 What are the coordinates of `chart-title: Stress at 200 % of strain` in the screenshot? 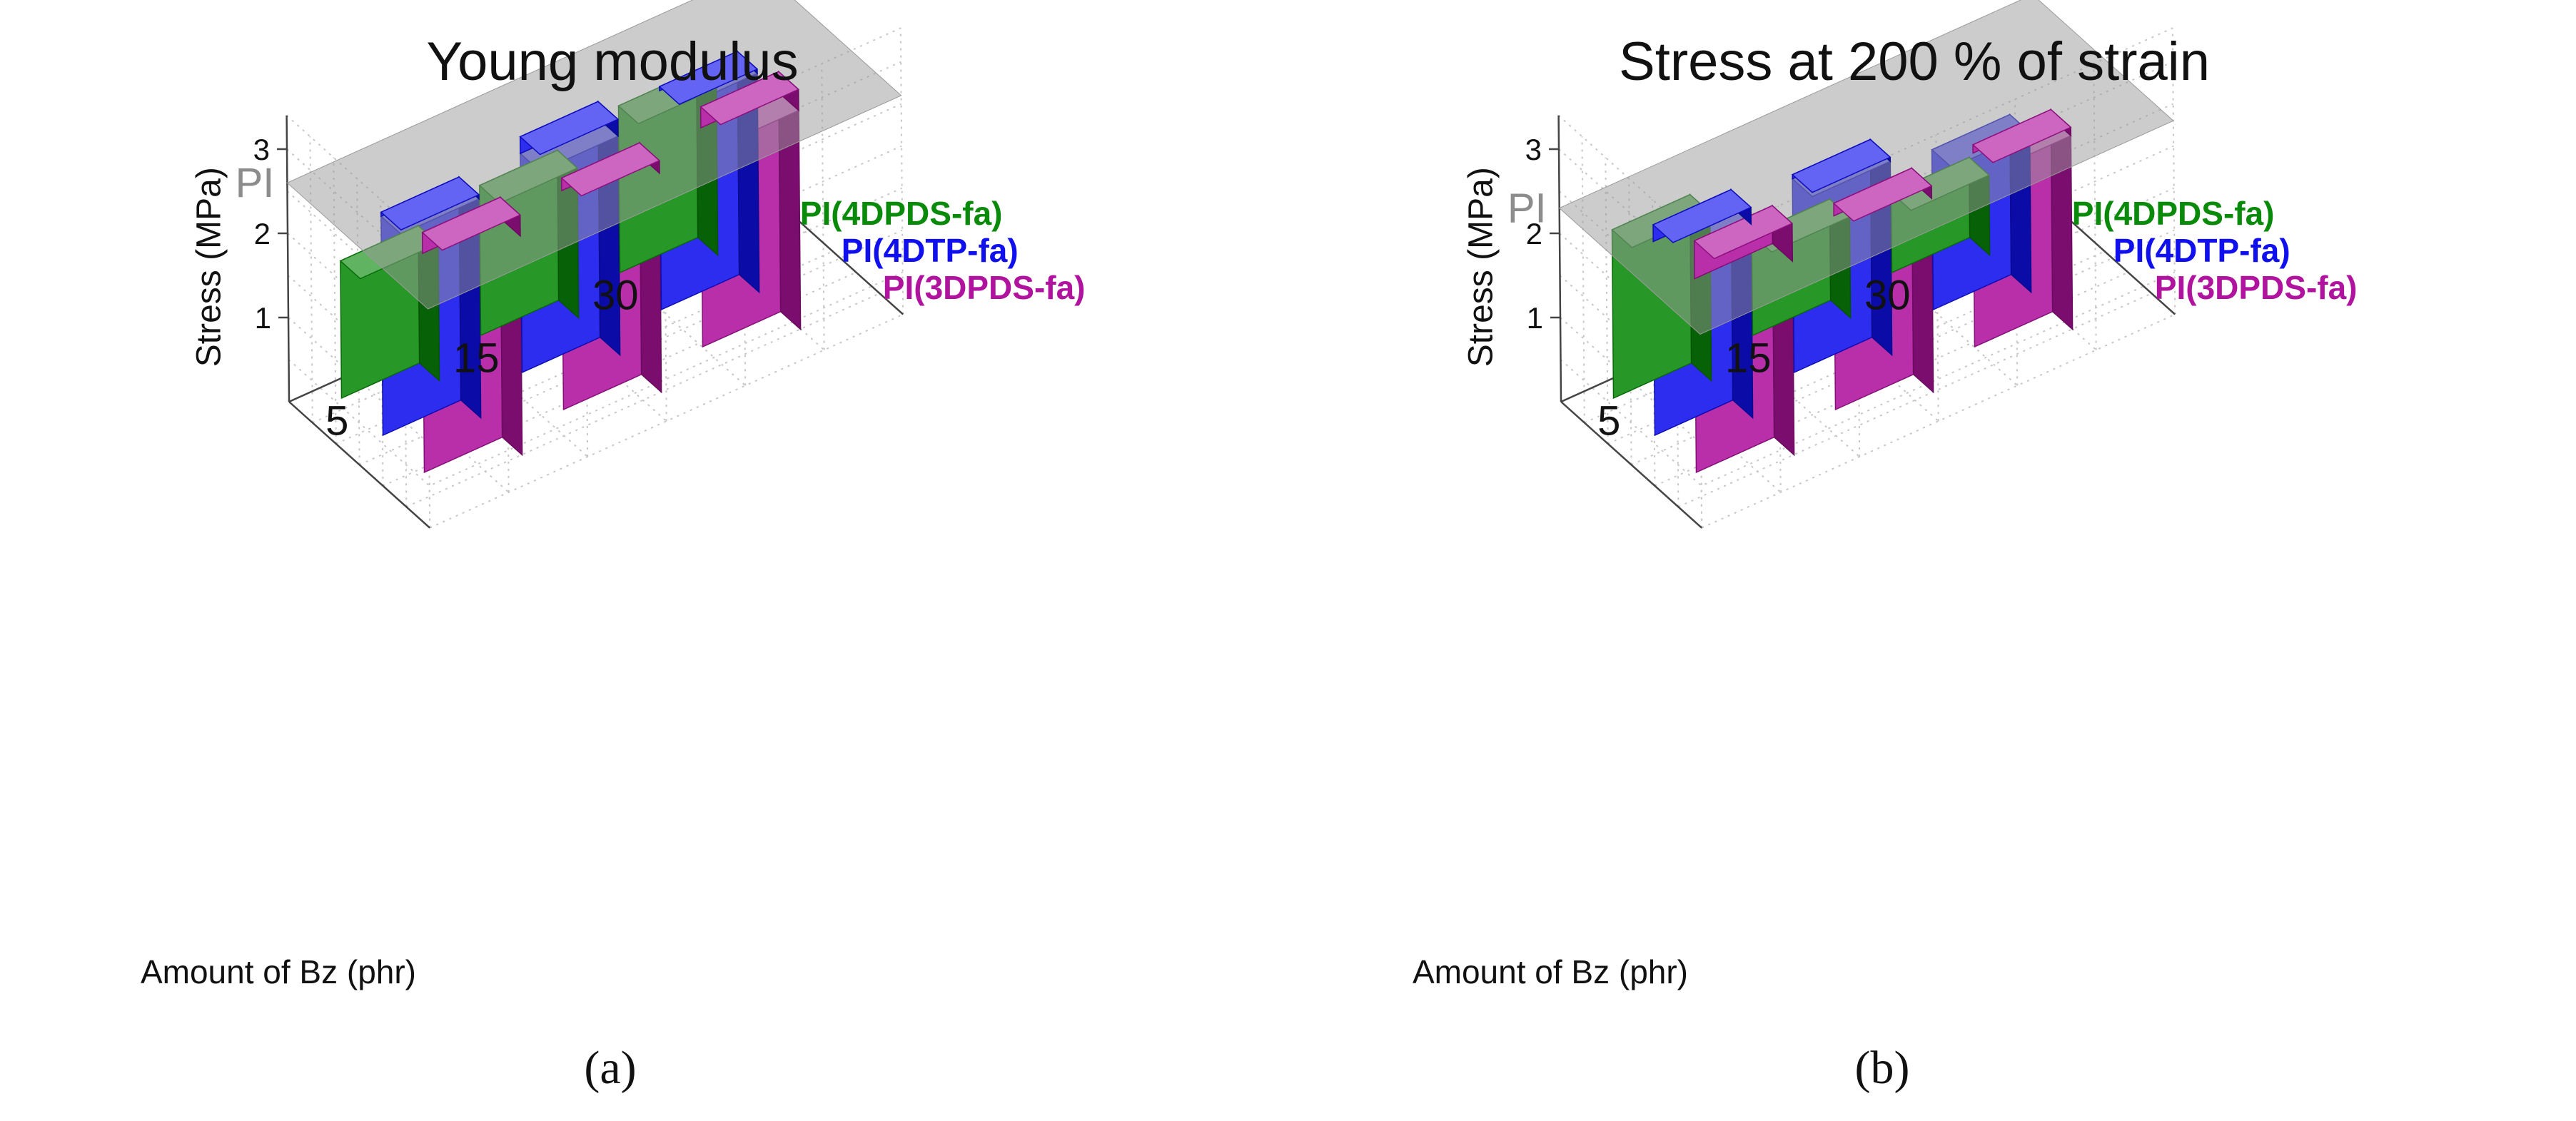 It's located at (1914, 62).